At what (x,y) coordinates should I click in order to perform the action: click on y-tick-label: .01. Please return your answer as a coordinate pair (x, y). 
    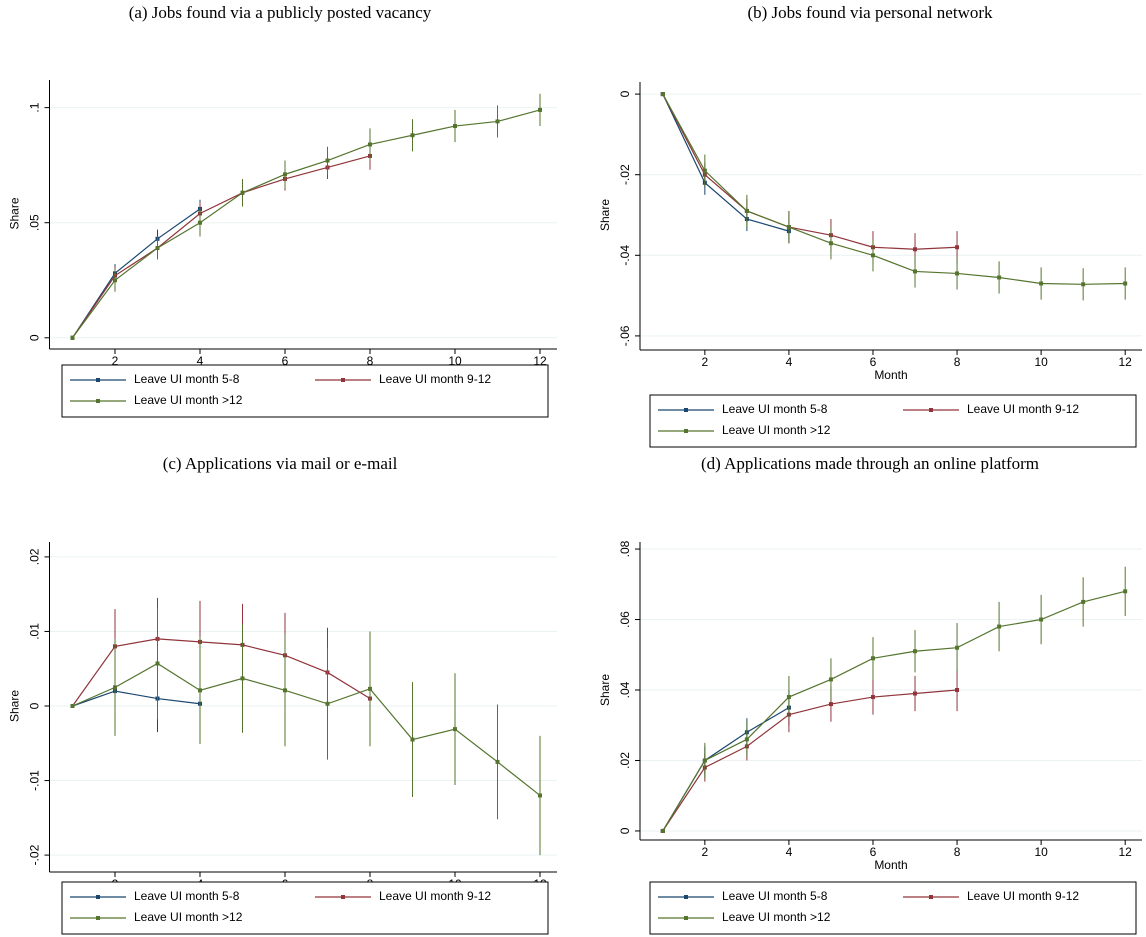
    Looking at the image, I should click on (35, 631).